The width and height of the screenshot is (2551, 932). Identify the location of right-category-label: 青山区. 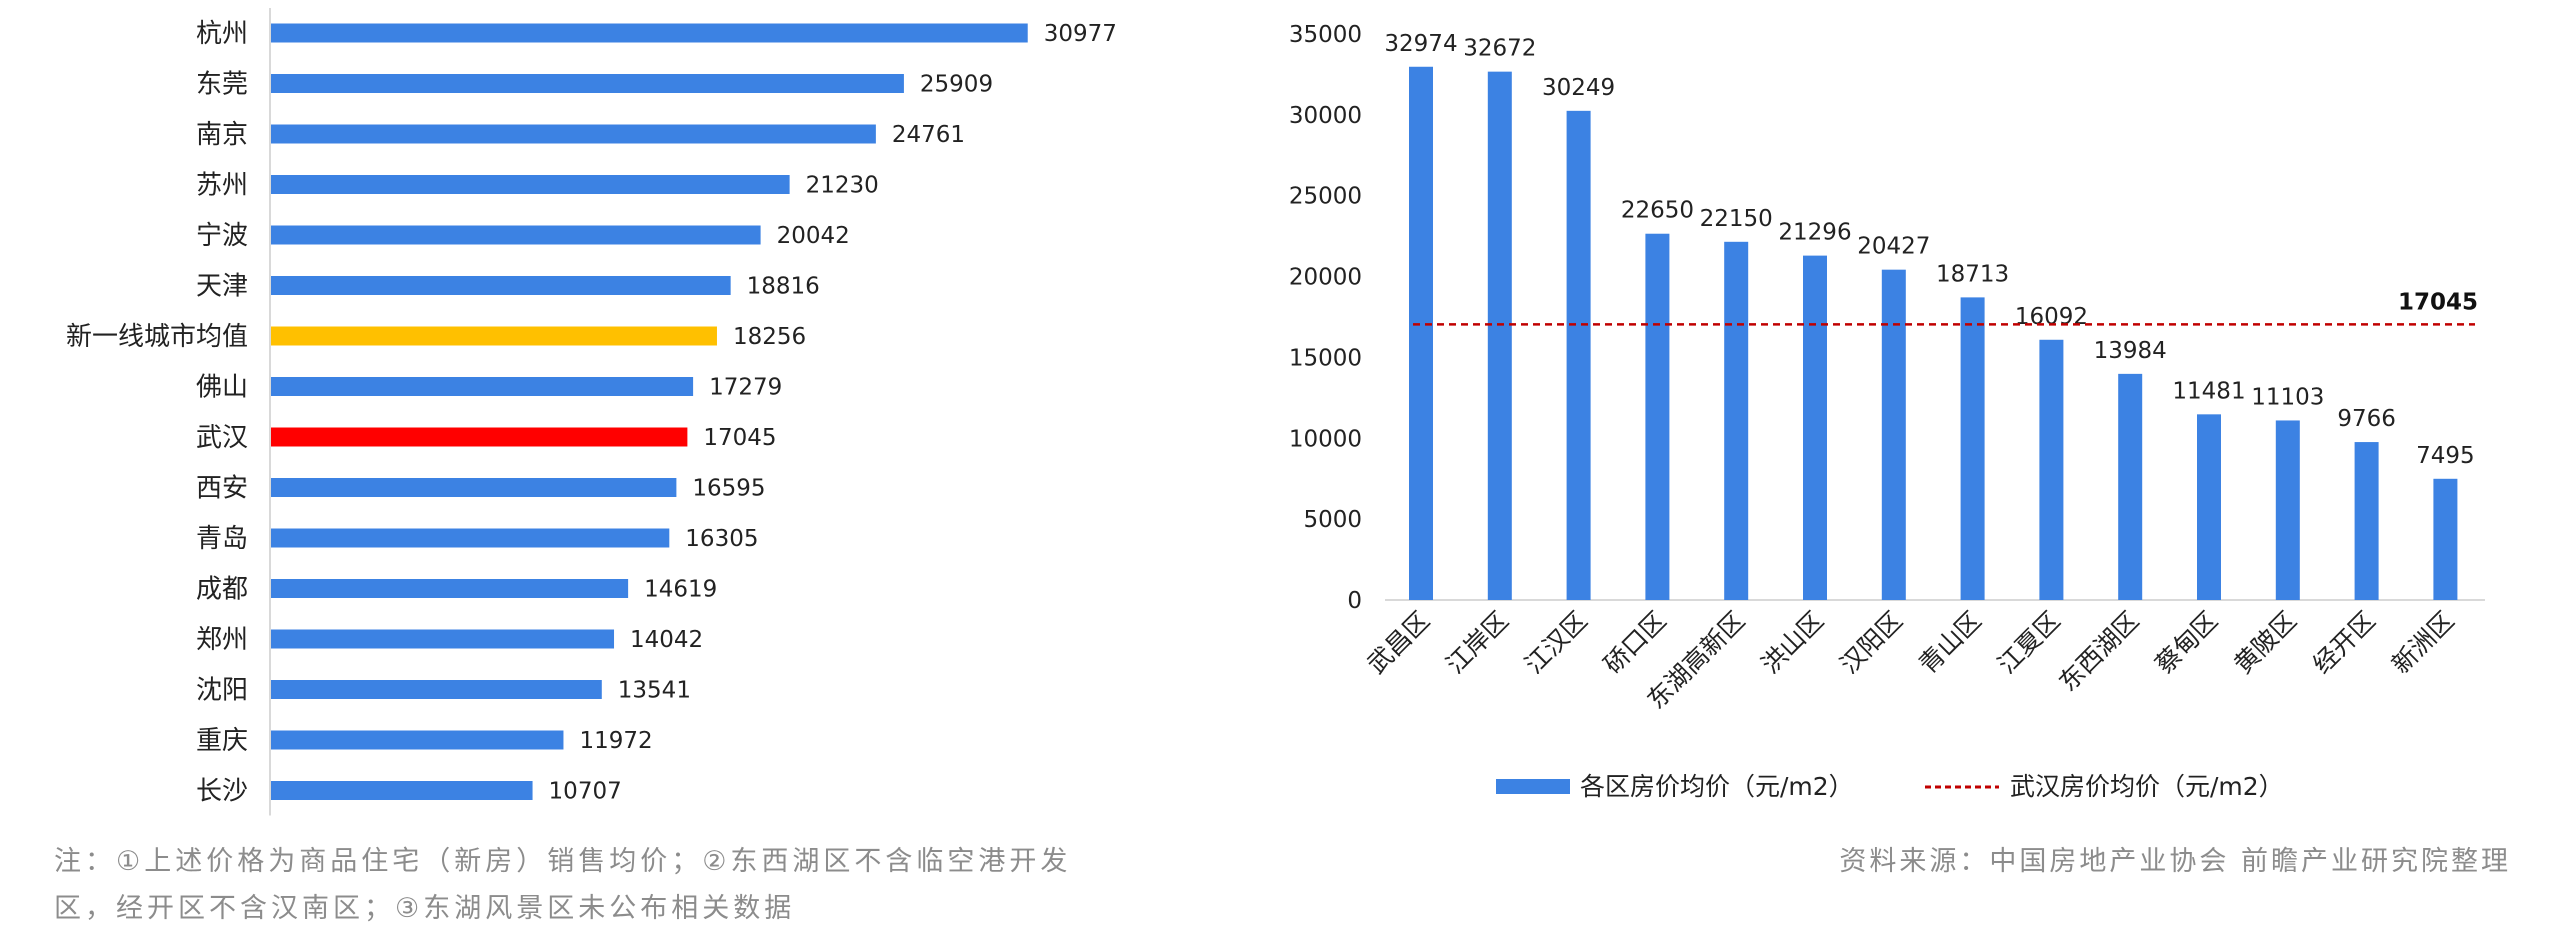
(1950, 643).